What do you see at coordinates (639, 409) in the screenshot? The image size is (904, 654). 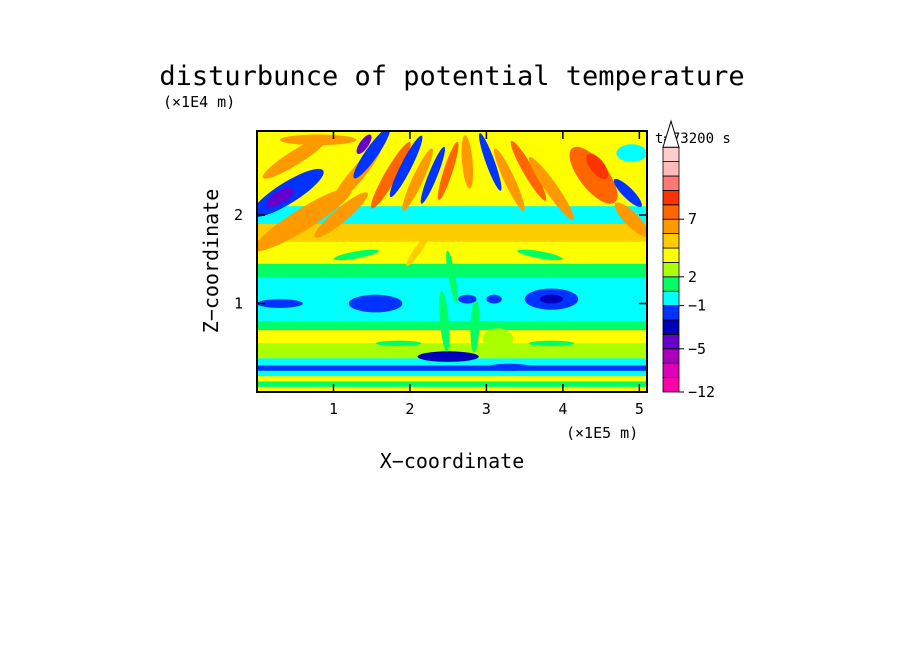 I see `x-tick-label: 5` at bounding box center [639, 409].